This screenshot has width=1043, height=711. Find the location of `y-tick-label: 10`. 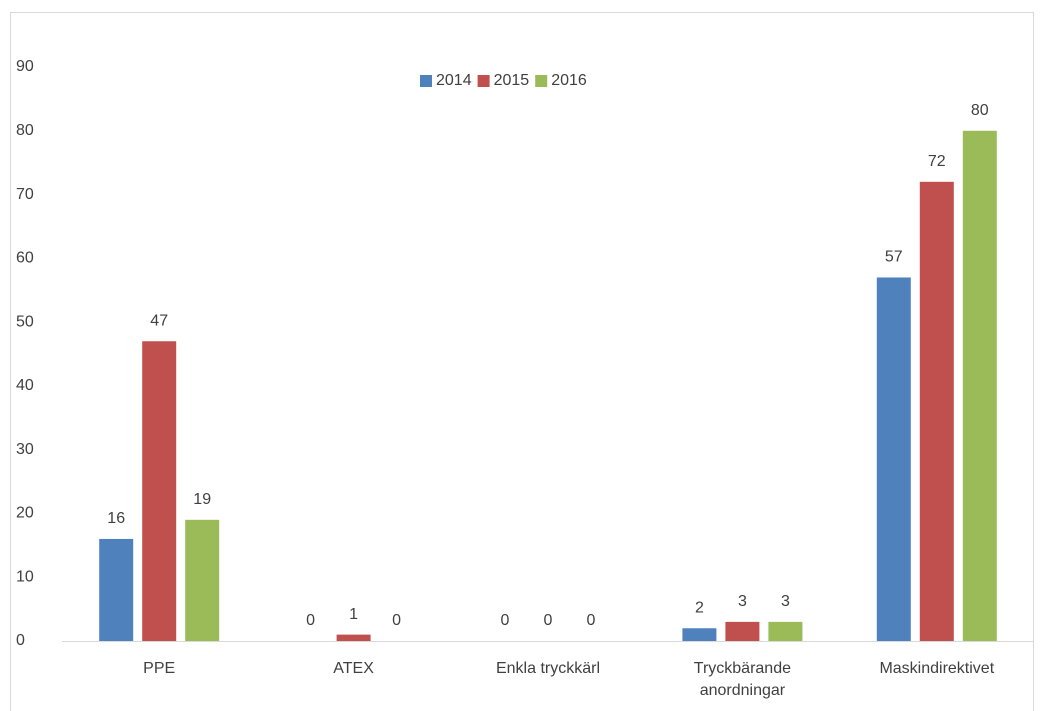

y-tick-label: 10 is located at coordinates (25, 576).